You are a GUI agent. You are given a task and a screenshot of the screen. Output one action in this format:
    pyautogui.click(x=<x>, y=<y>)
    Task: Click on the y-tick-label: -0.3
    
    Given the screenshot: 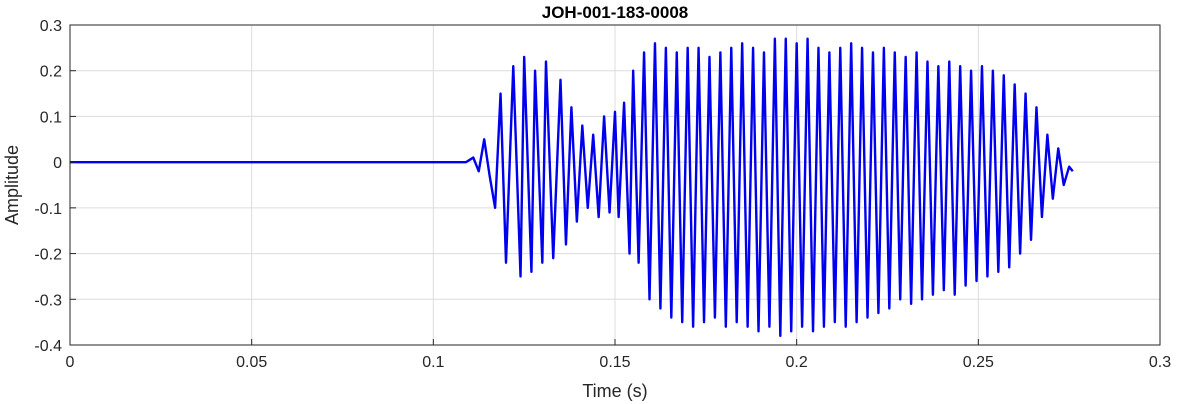 What is the action you would take?
    pyautogui.click(x=48, y=300)
    